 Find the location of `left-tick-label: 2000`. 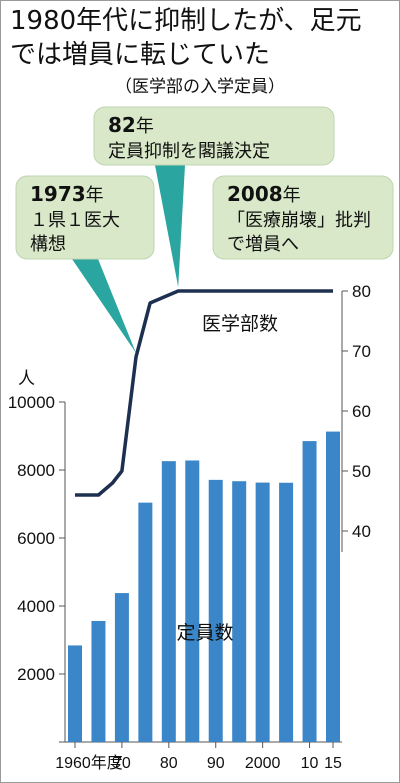

left-tick-label: 2000 is located at coordinates (36, 674).